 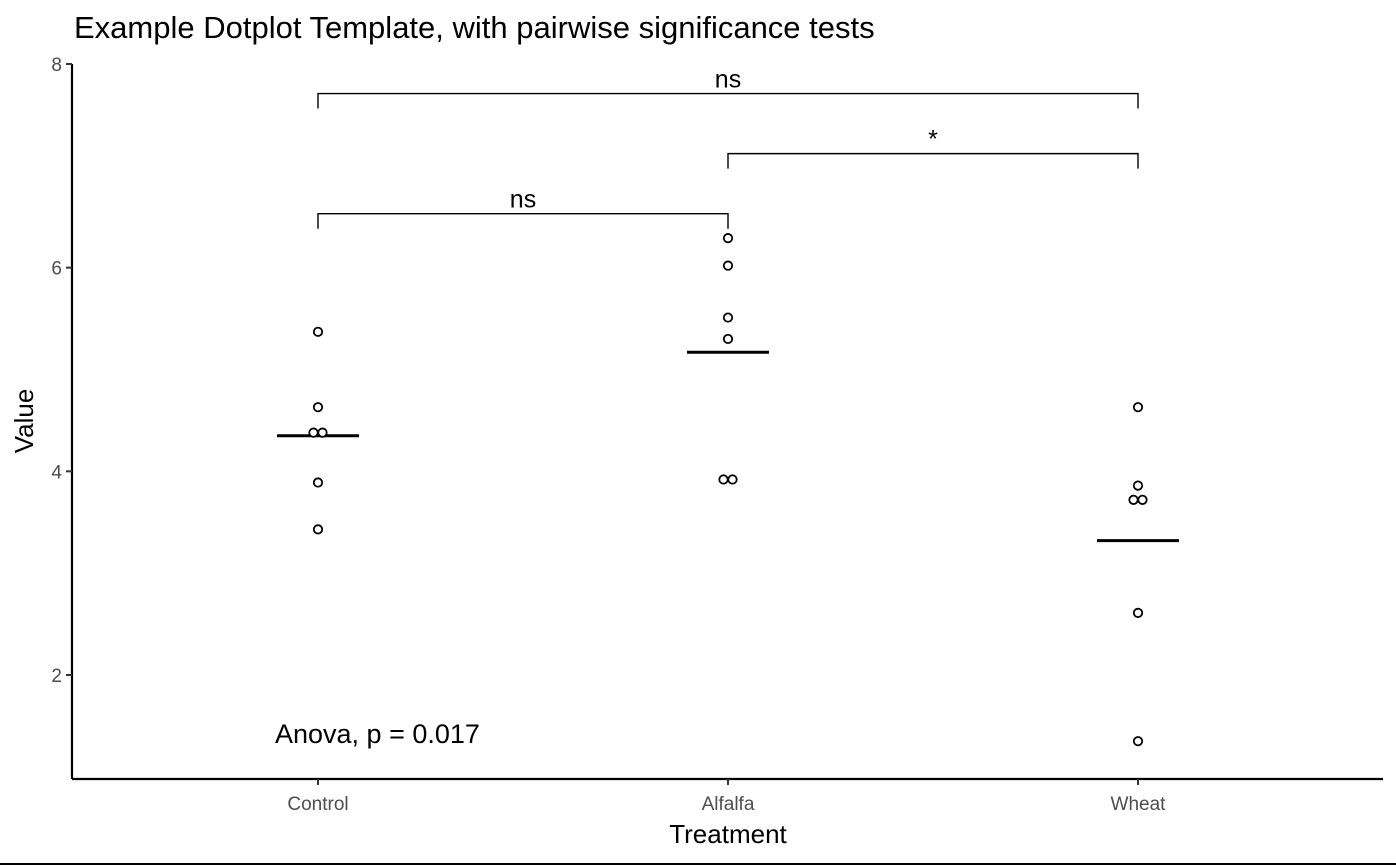 I want to click on y-tick-label: 8, so click(x=56, y=65).